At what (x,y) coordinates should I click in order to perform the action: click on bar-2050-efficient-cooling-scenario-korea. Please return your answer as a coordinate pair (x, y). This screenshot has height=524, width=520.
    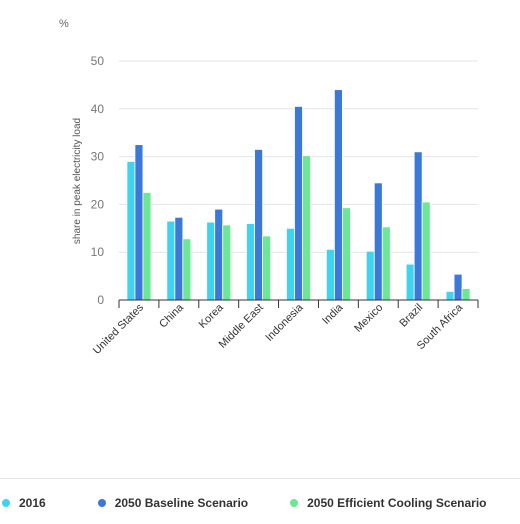
    Looking at the image, I should click on (227, 262).